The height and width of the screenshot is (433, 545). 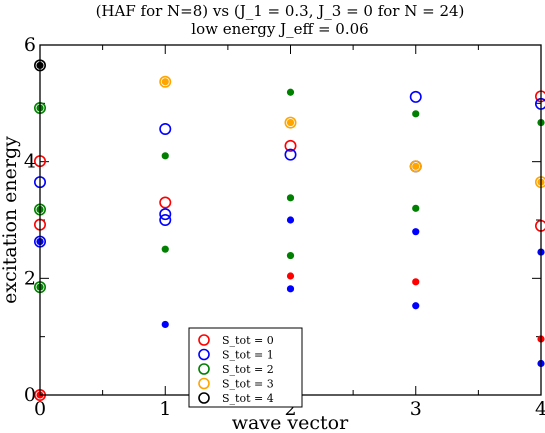 What do you see at coordinates (248, 355) in the screenshot?
I see `legend-label: S_tot = 1` at bounding box center [248, 355].